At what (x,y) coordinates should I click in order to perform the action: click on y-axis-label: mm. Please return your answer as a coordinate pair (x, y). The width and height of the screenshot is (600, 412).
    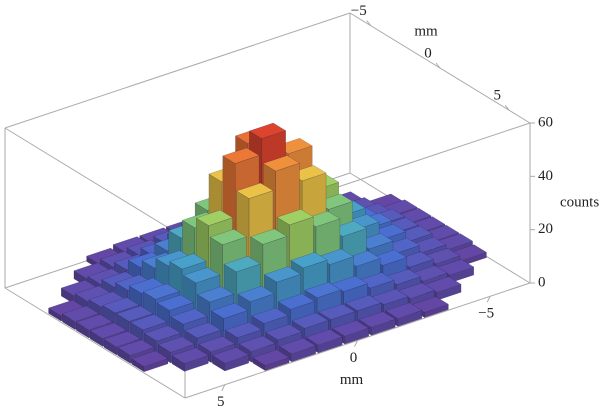
    Looking at the image, I should click on (426, 31).